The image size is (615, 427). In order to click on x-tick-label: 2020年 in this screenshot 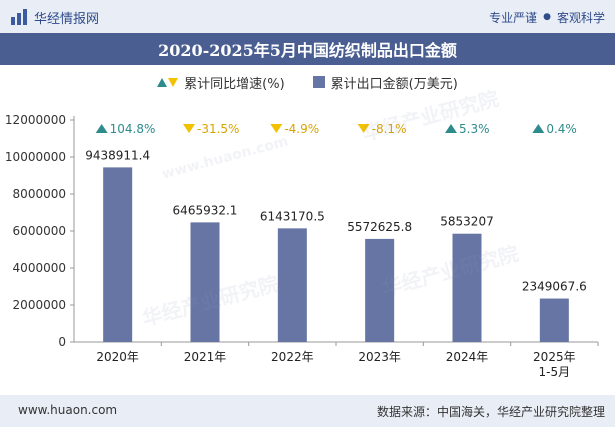, I will do `click(117, 357)`.